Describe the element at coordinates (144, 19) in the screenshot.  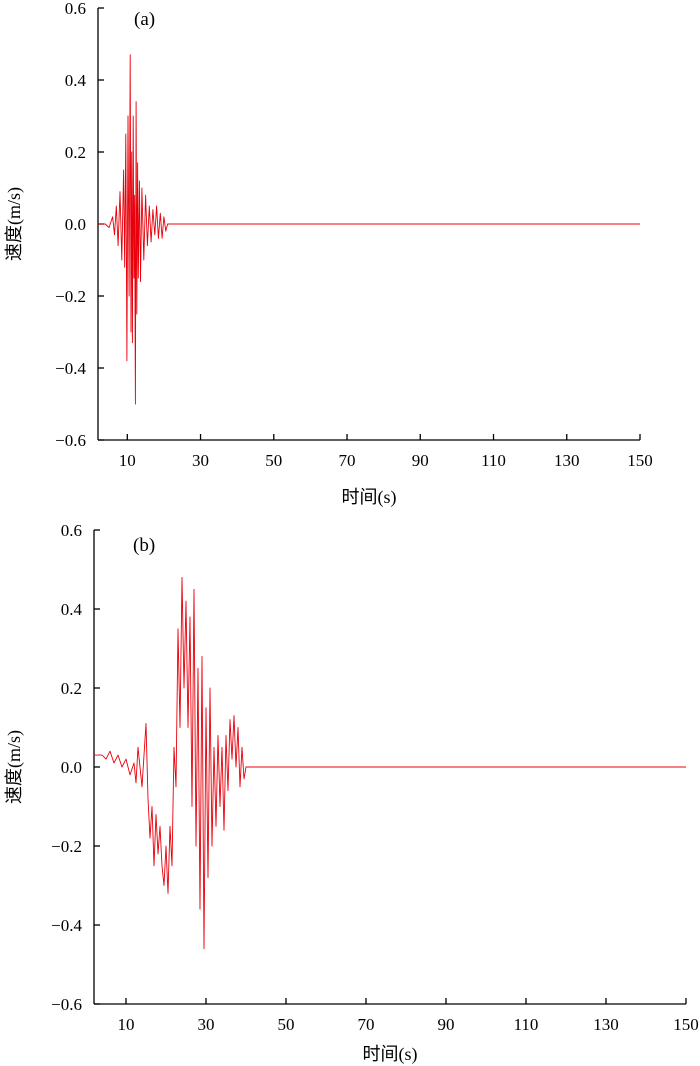
I see `panel-label: (a)` at that location.